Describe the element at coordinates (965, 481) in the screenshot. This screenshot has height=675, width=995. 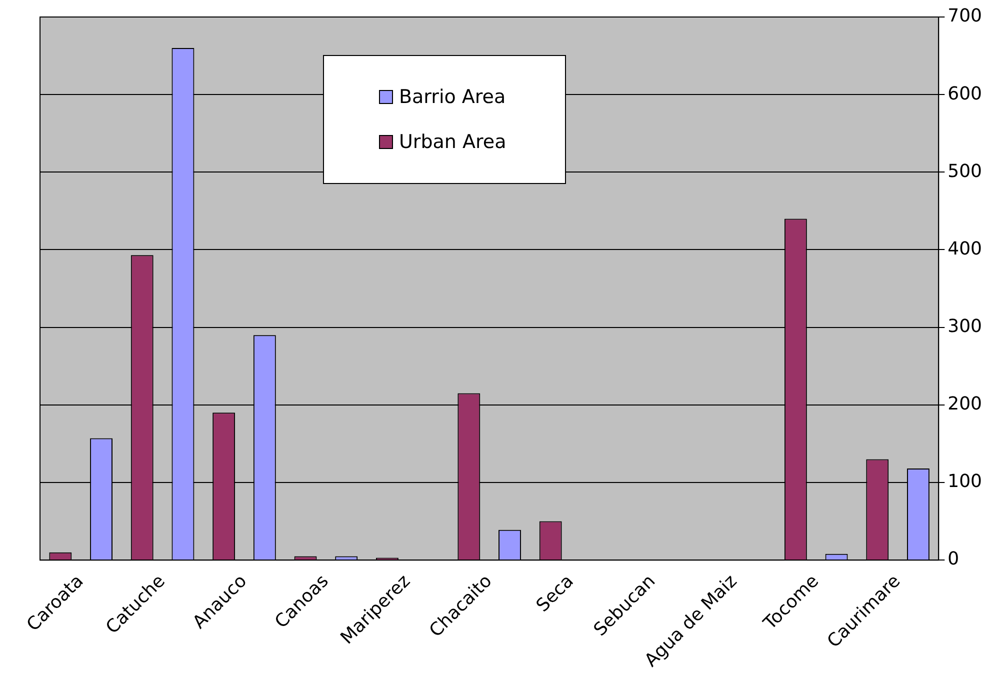
I see `y-tick-label: 100` at that location.